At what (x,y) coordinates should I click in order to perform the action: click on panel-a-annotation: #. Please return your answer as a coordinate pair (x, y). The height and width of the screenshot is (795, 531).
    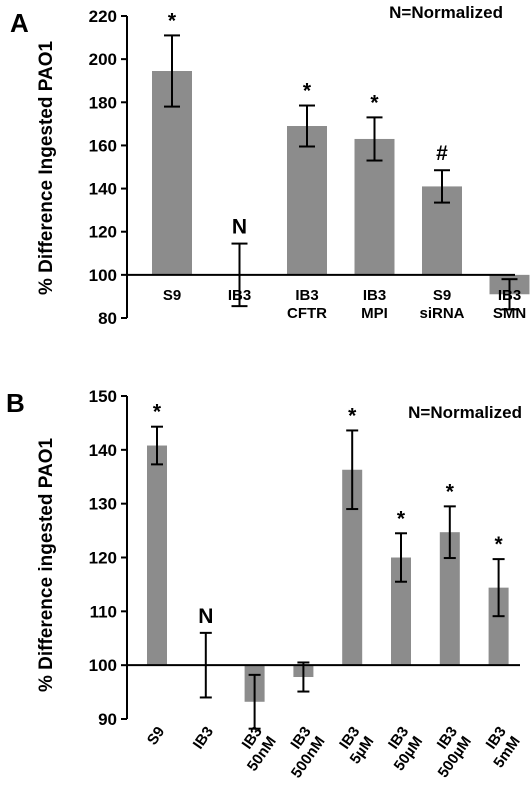
    Looking at the image, I should click on (442, 153).